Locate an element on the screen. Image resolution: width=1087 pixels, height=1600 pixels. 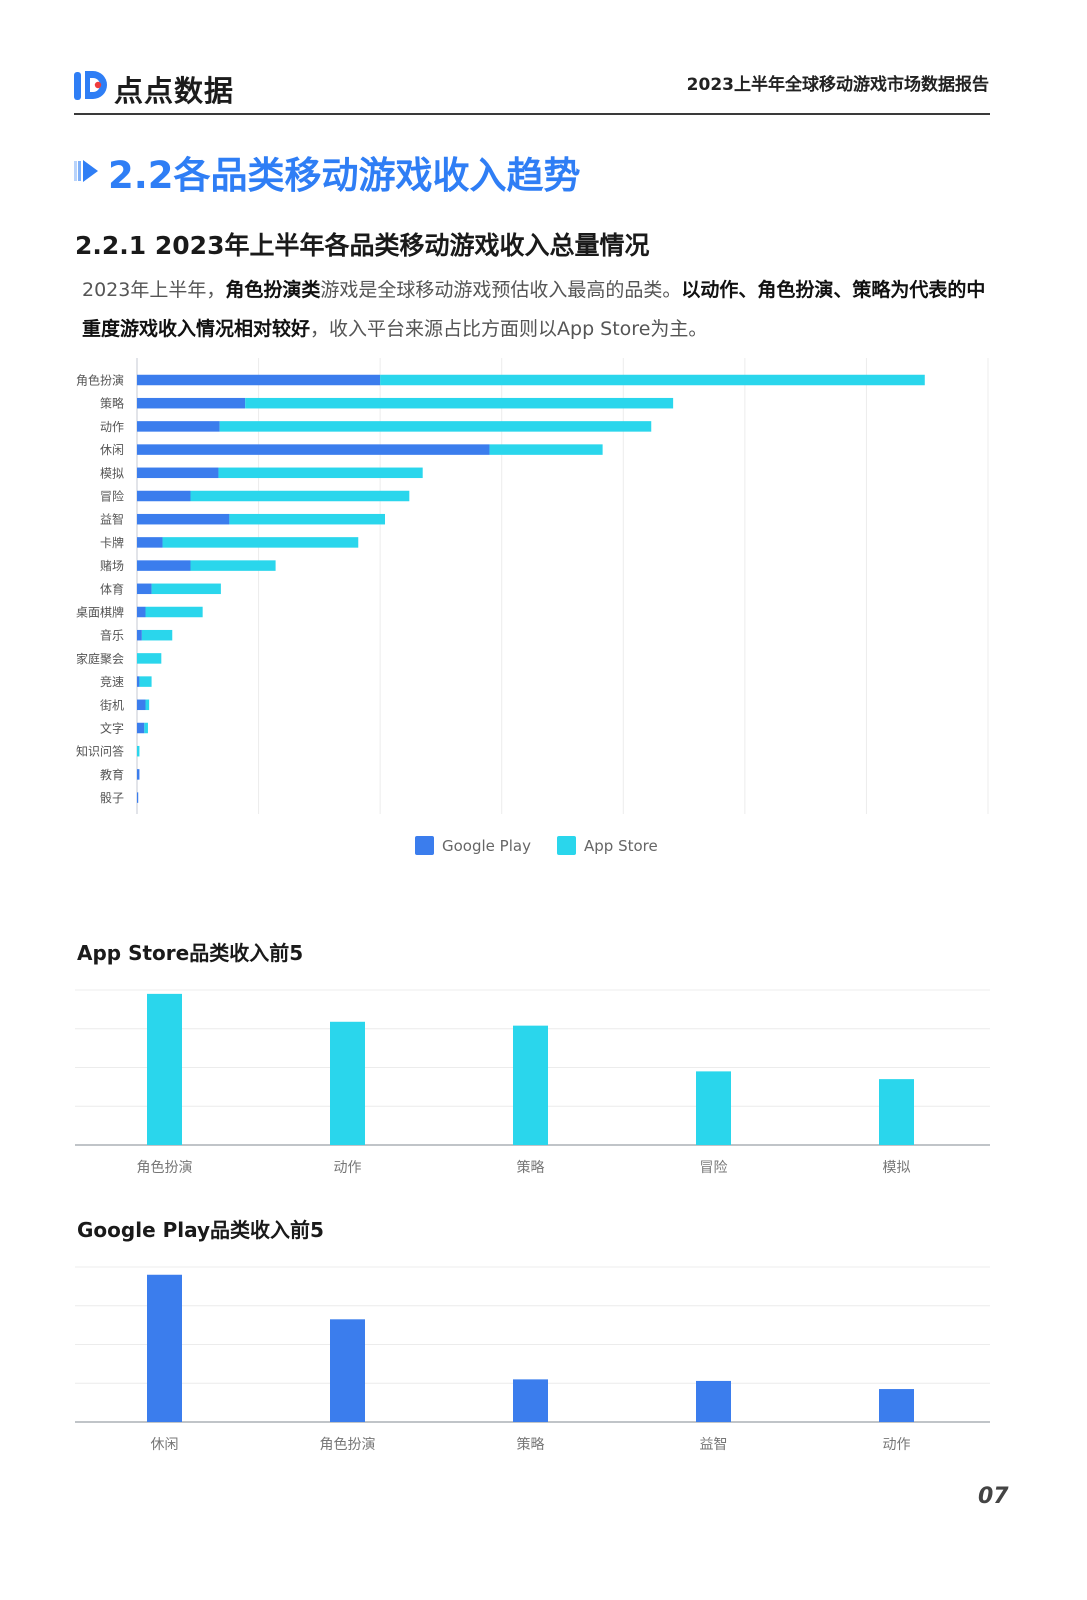
google-play-top5-chart: 休闲 角色扮演 策略 益智 动作 is located at coordinates (532, 1359).